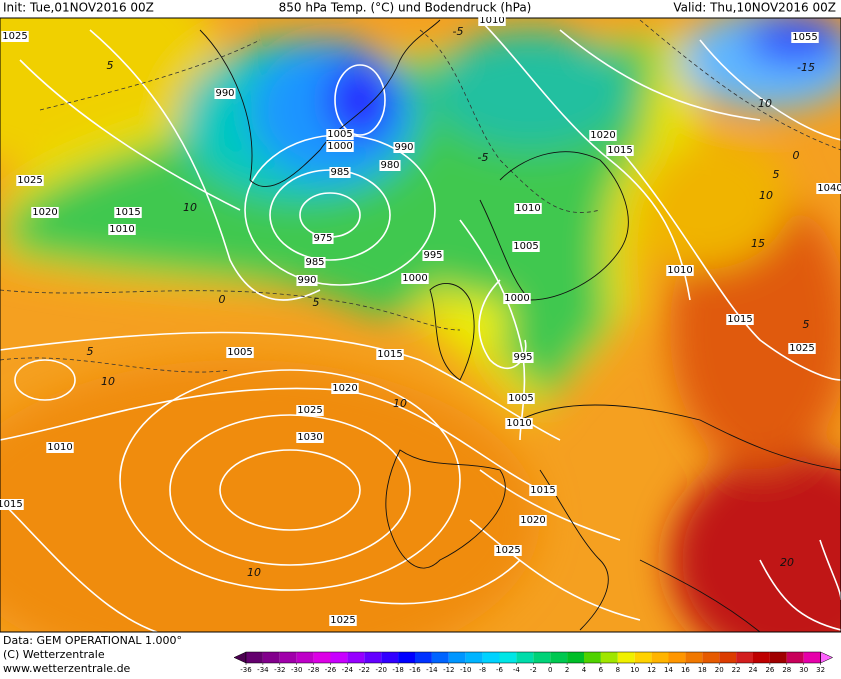 The height and width of the screenshot is (679, 841). What do you see at coordinates (702, 670) in the screenshot?
I see `colorbar-tick-label: 18` at bounding box center [702, 670].